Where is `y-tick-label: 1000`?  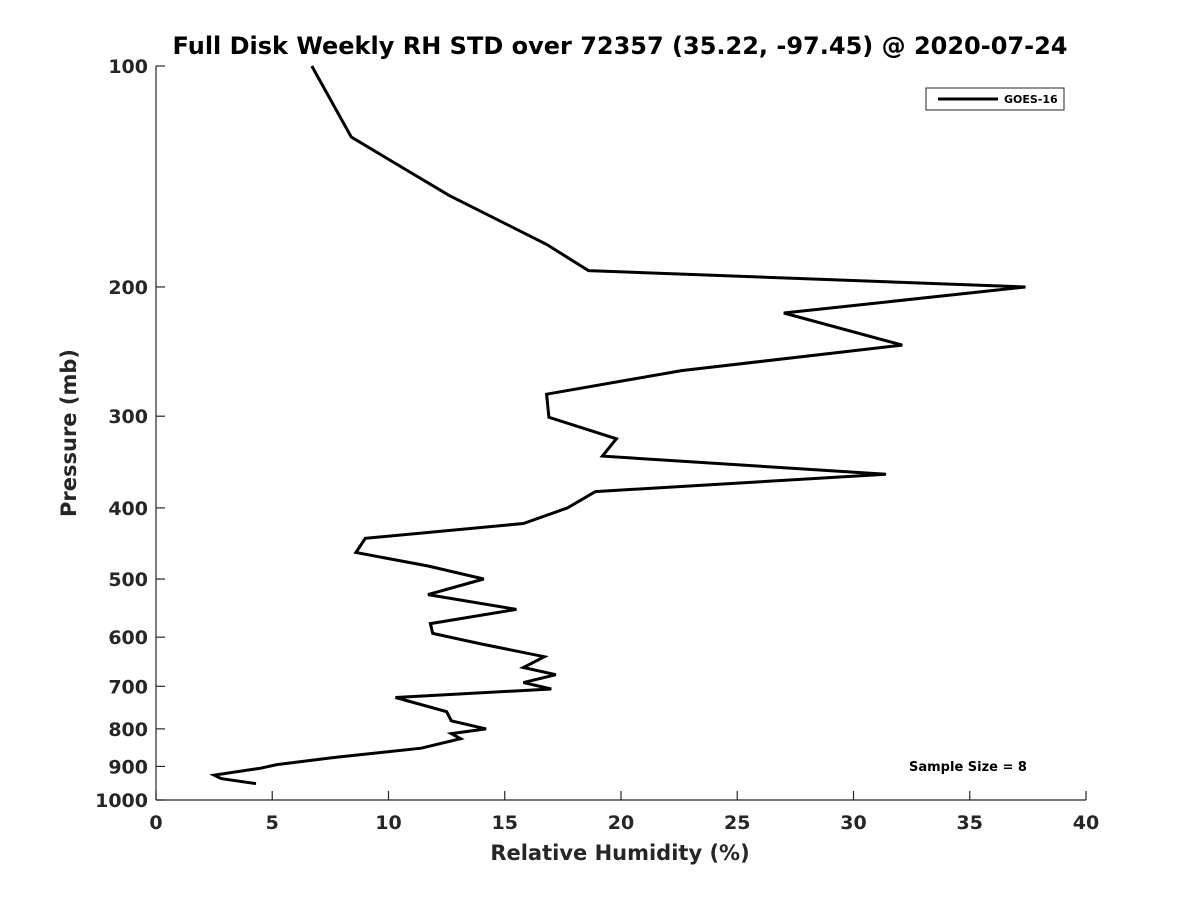 y-tick-label: 1000 is located at coordinates (121, 801).